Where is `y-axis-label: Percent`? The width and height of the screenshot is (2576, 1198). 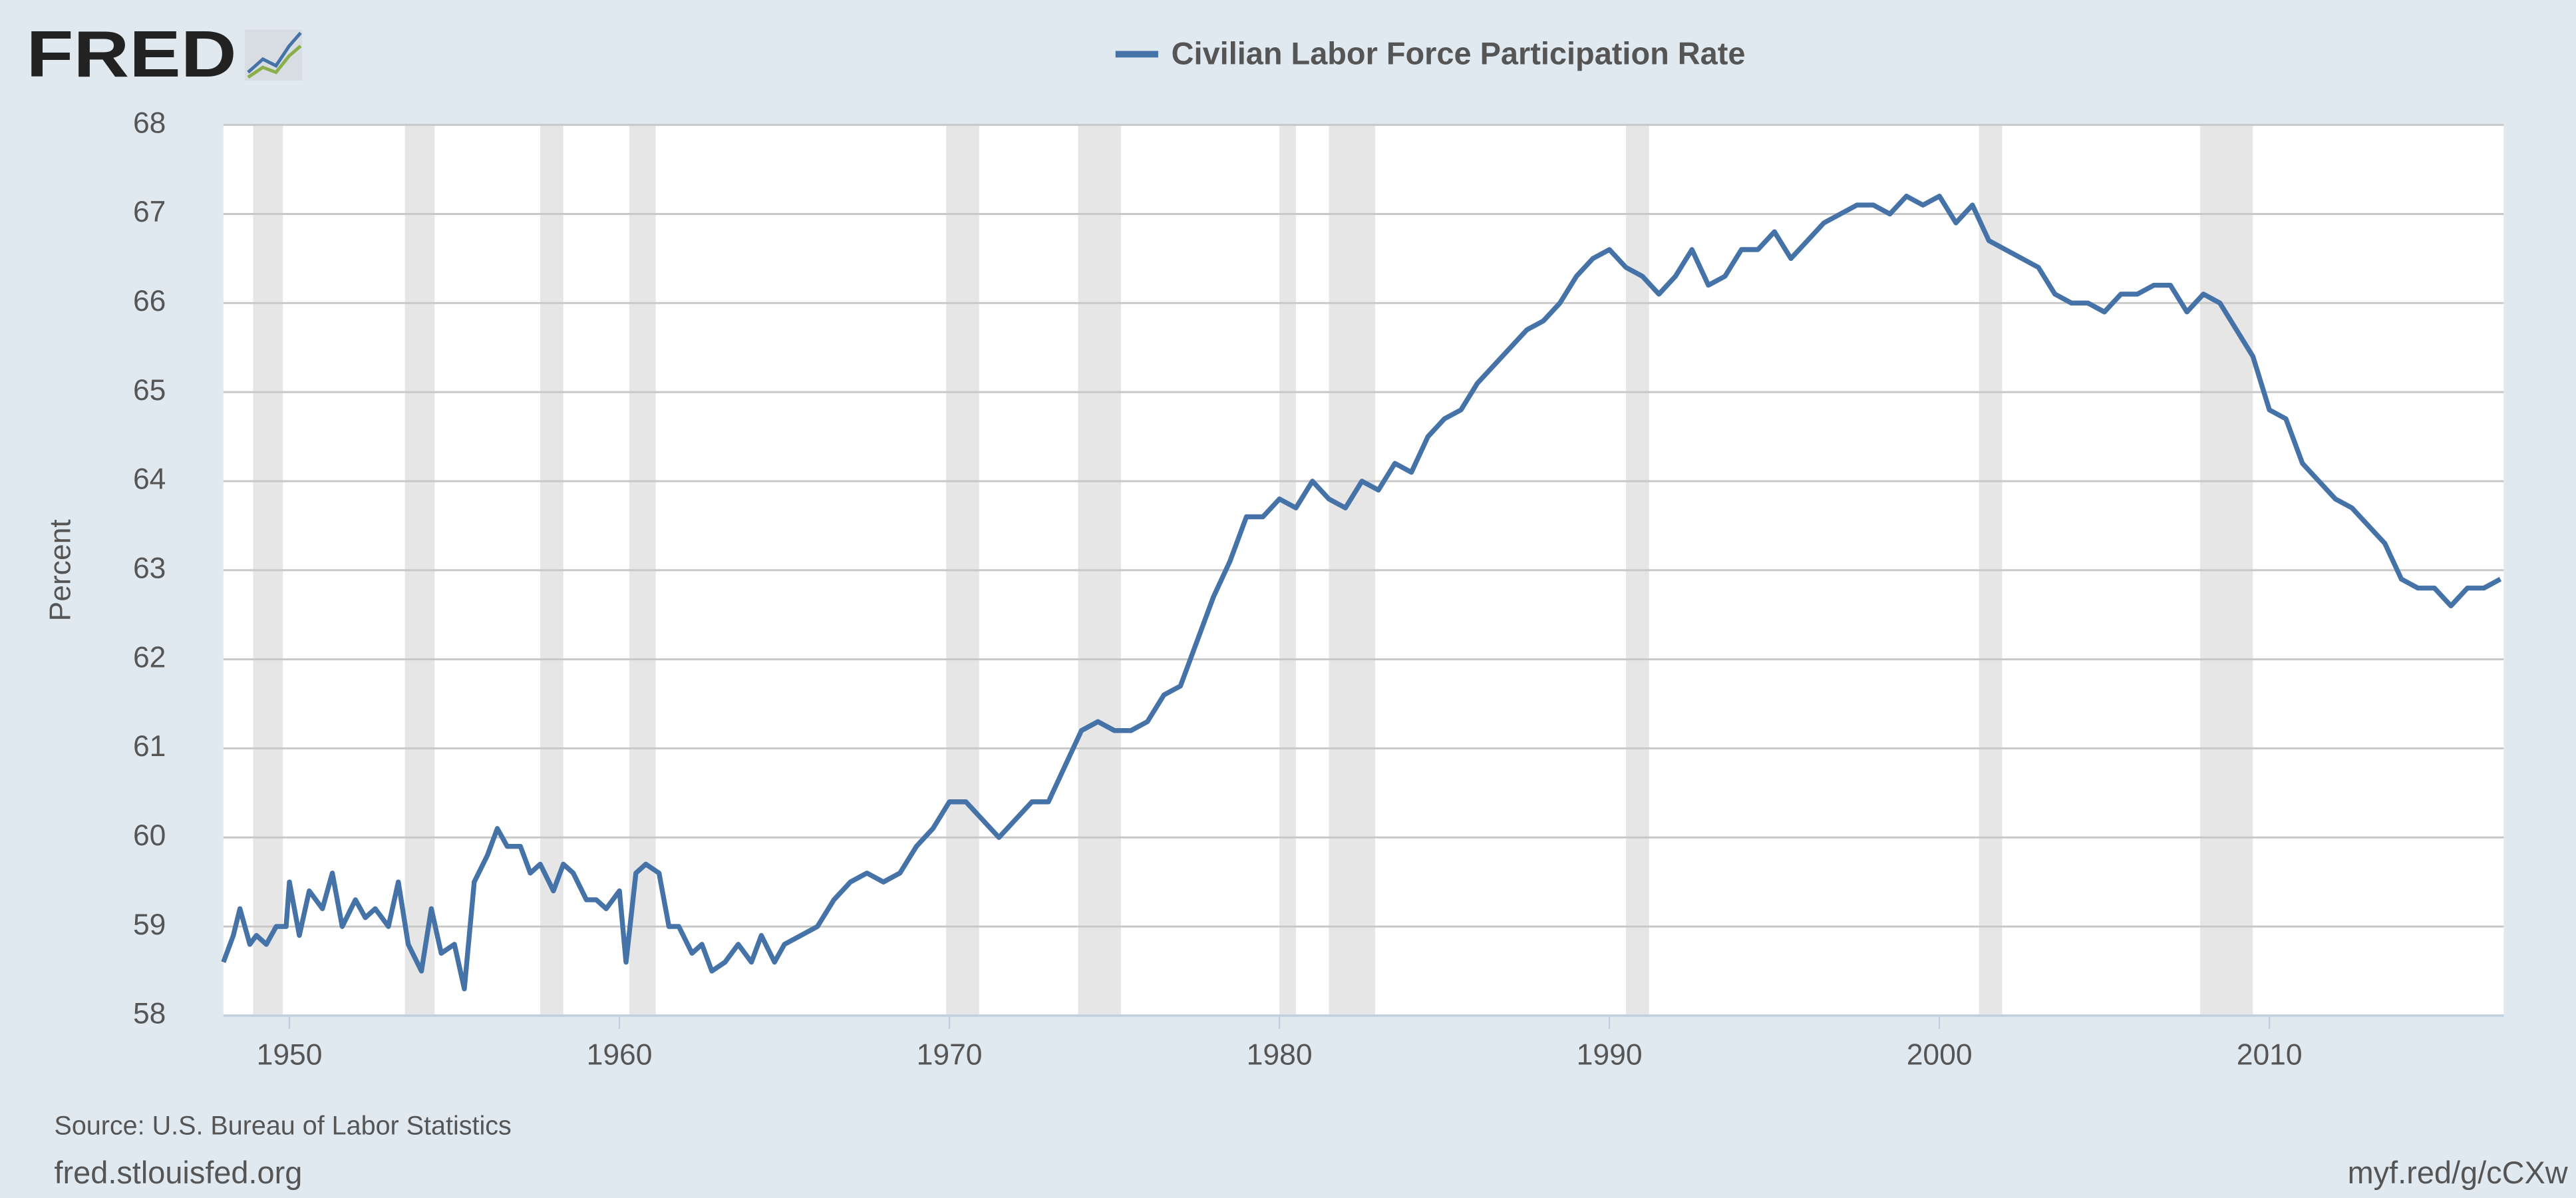
y-axis-label: Percent is located at coordinates (61, 570).